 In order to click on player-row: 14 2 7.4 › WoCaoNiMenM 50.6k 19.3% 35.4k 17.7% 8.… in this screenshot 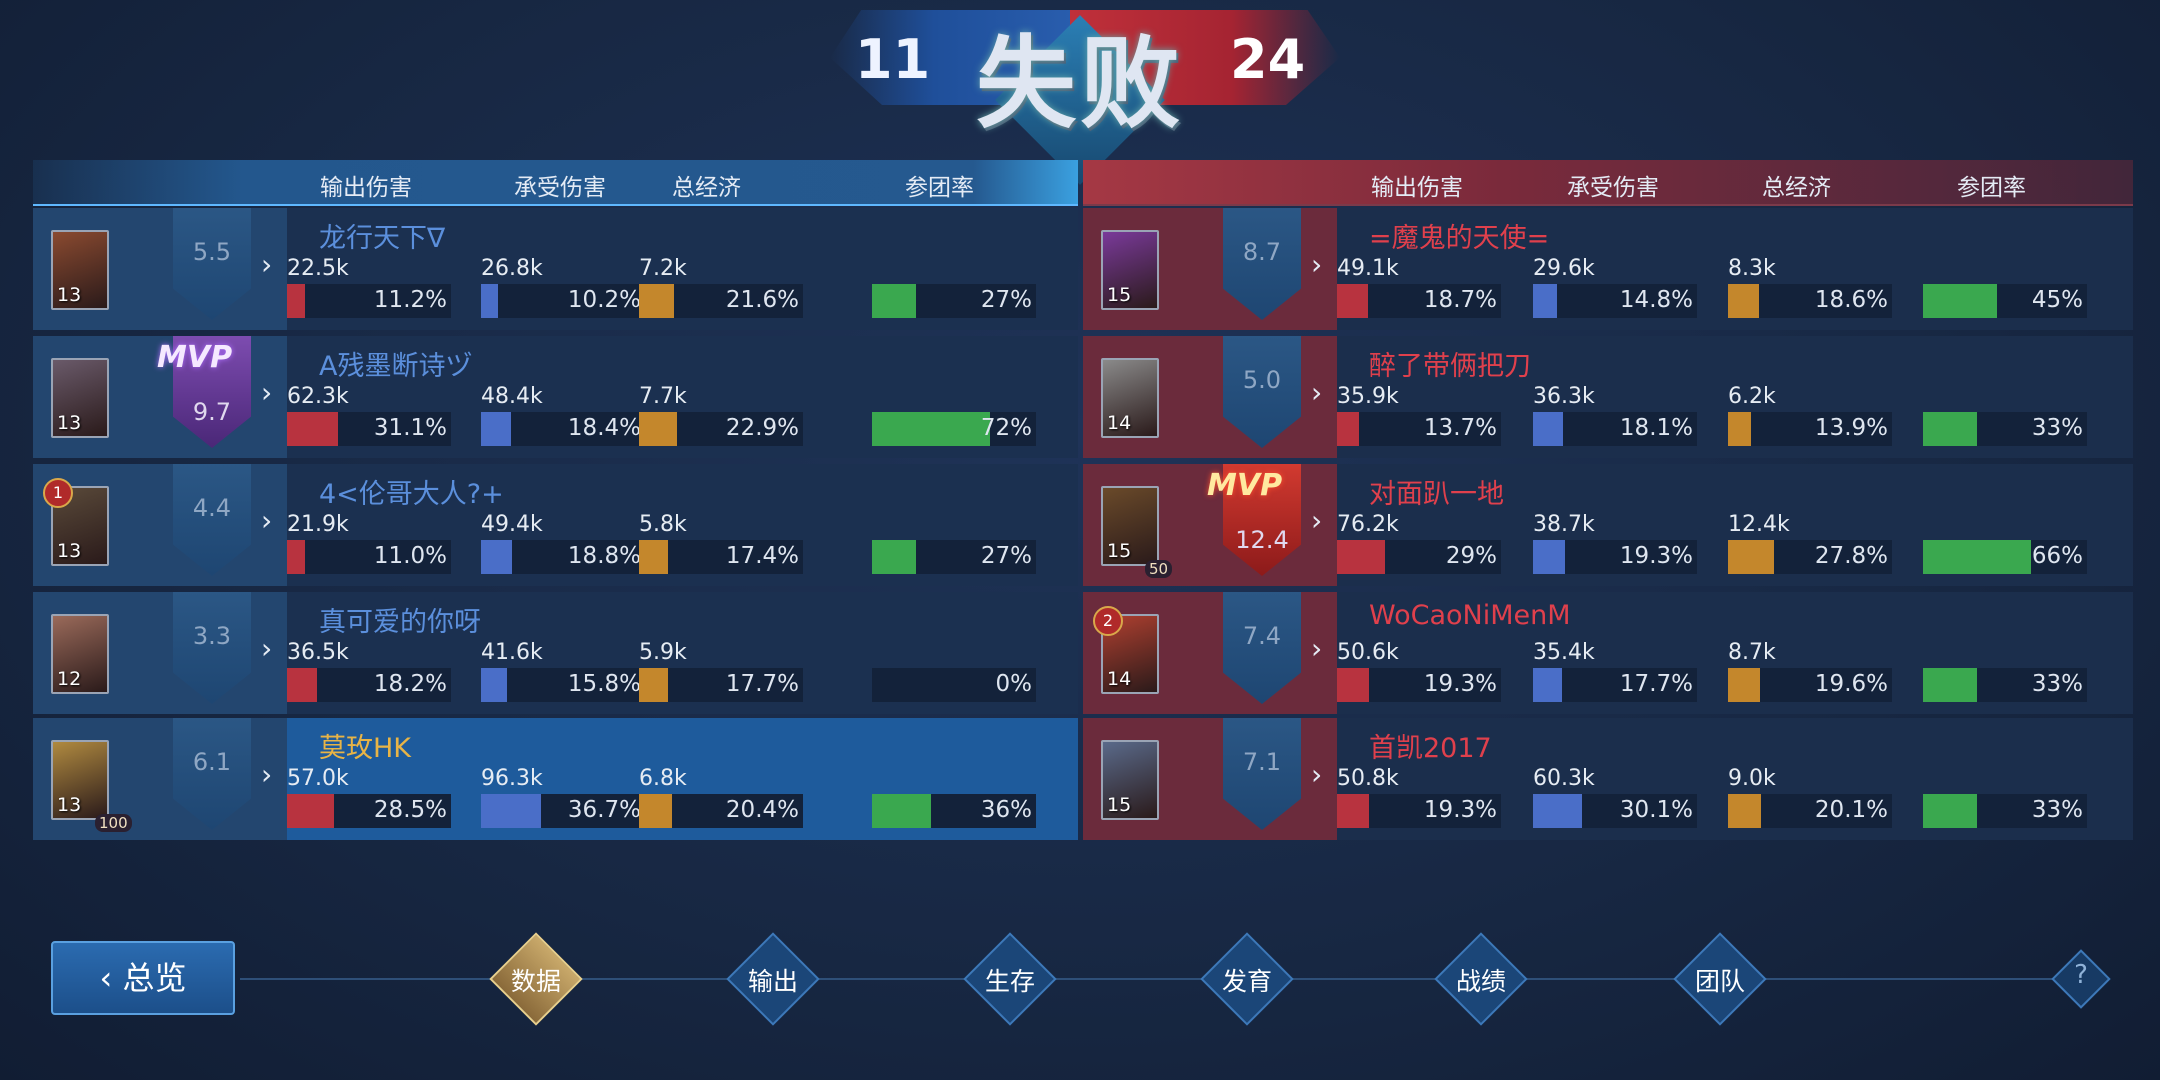, I will do `click(1608, 653)`.